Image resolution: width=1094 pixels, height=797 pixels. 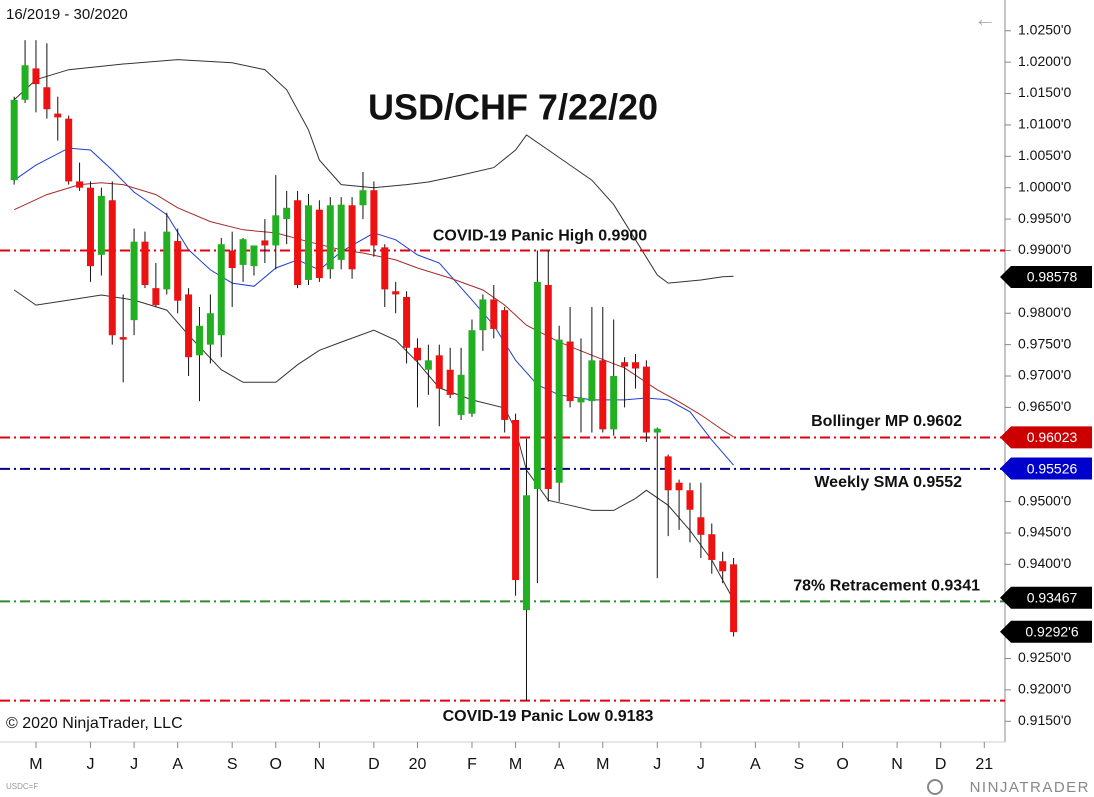 What do you see at coordinates (1044, 500) in the screenshot?
I see `y-tick-label: 0.9500'0` at bounding box center [1044, 500].